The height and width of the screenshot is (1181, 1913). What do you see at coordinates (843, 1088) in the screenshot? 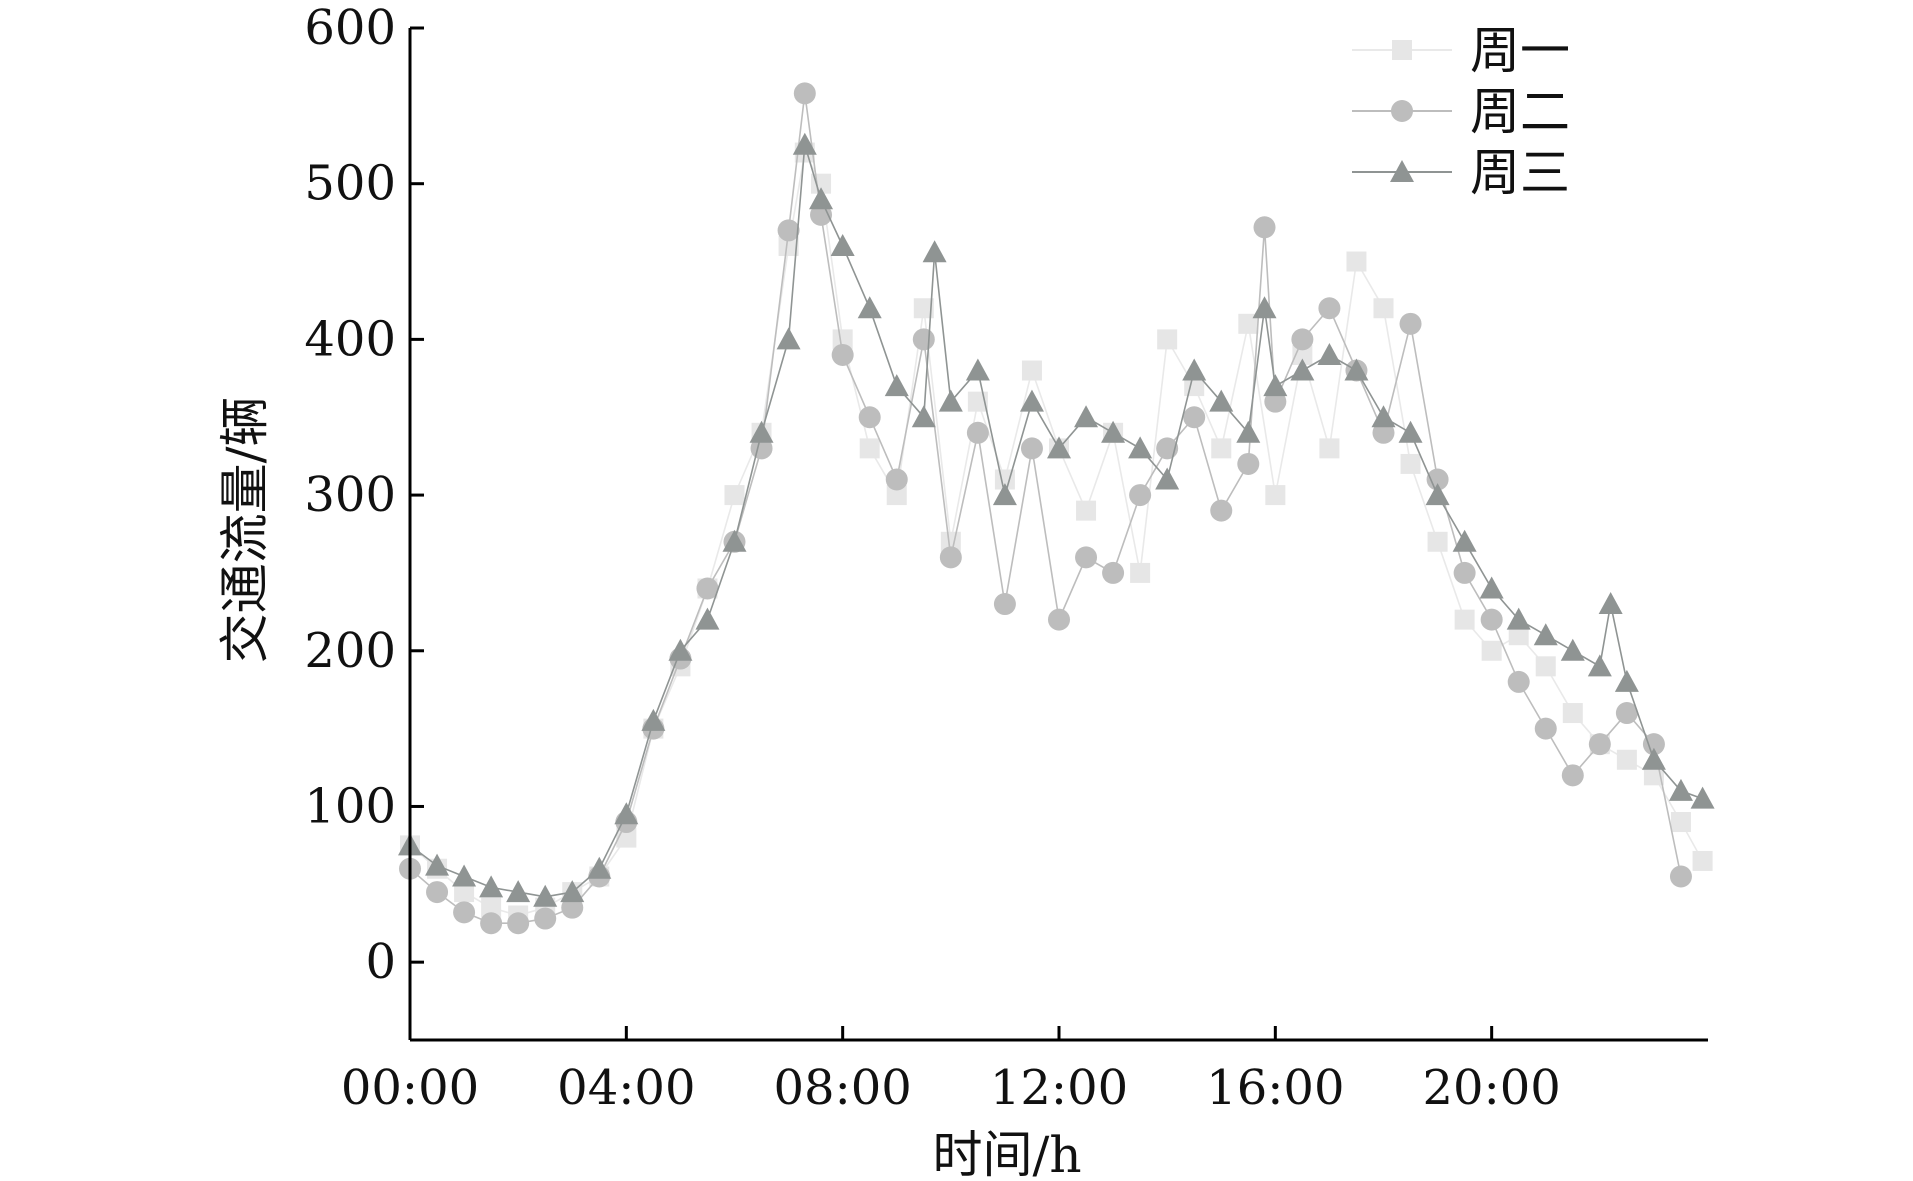
I see `x-tick-label: 08:00` at bounding box center [843, 1088].